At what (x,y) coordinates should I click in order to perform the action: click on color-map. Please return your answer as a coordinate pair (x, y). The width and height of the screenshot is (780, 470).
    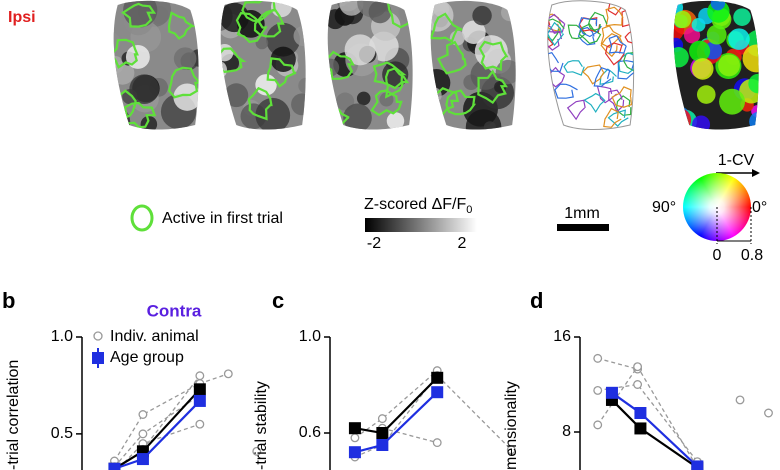
    Looking at the image, I should click on (716, 65).